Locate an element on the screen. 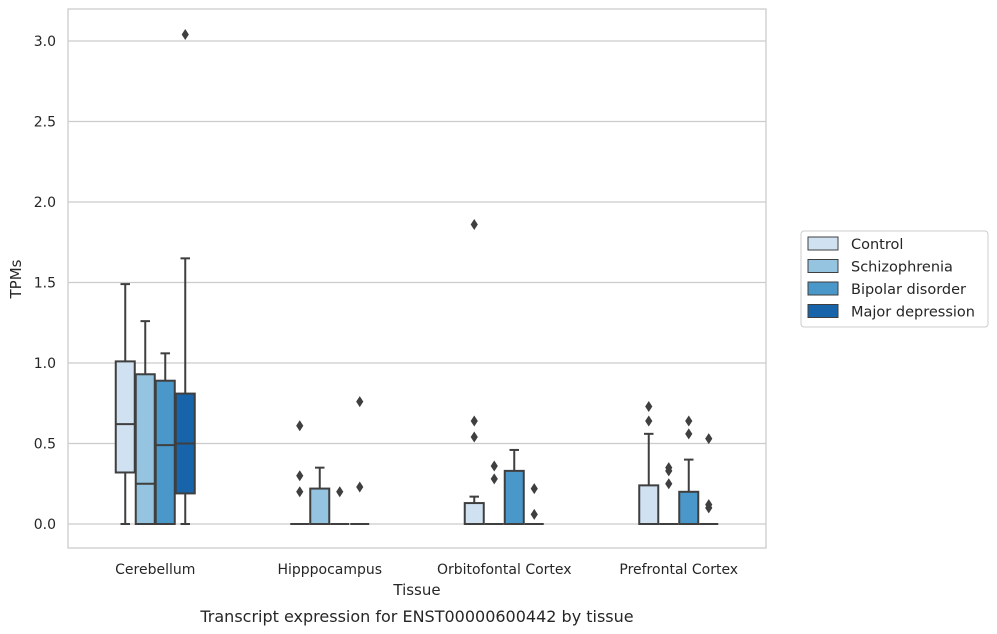 This screenshot has height=634, width=997. y-tick-label: 2.0 is located at coordinates (45, 203).